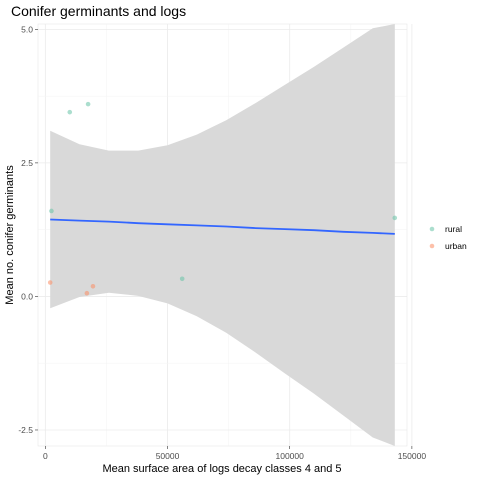 This screenshot has height=480, width=480. I want to click on y-axis-title: Mean no. conifer germinants, so click(10, 235).